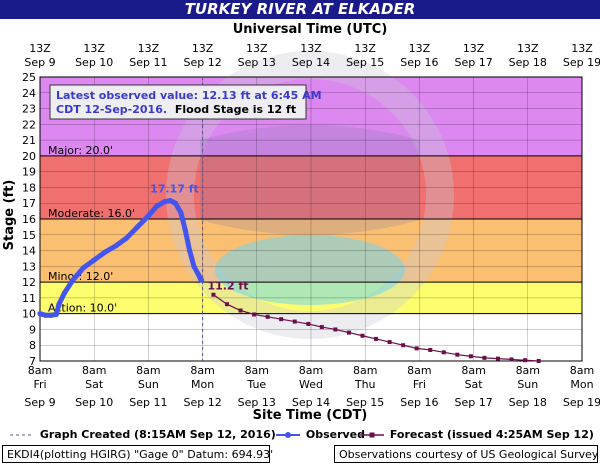 The image size is (600, 465). What do you see at coordinates (257, 62) in the screenshot?
I see `top-tick-day: Sep 13` at bounding box center [257, 62].